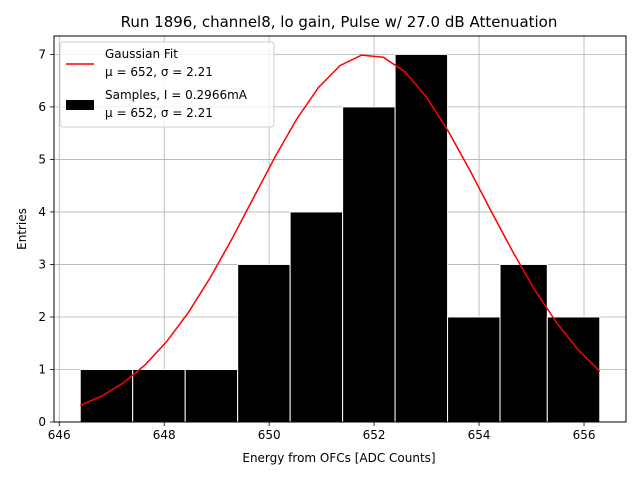 This screenshot has height=480, width=640. What do you see at coordinates (479, 435) in the screenshot?
I see `x-tick-label: 654` at bounding box center [479, 435].